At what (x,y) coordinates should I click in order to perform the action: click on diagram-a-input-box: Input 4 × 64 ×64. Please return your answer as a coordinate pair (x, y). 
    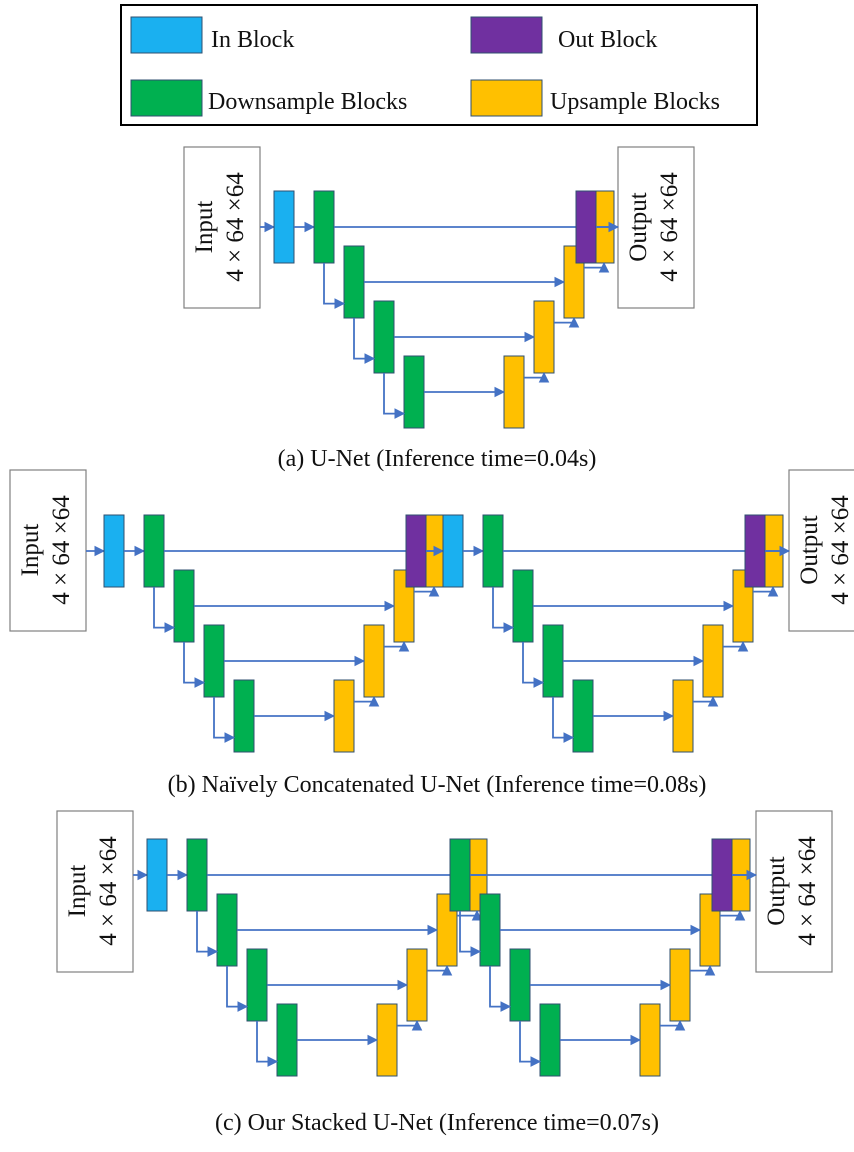
    Looking at the image, I should click on (222, 227).